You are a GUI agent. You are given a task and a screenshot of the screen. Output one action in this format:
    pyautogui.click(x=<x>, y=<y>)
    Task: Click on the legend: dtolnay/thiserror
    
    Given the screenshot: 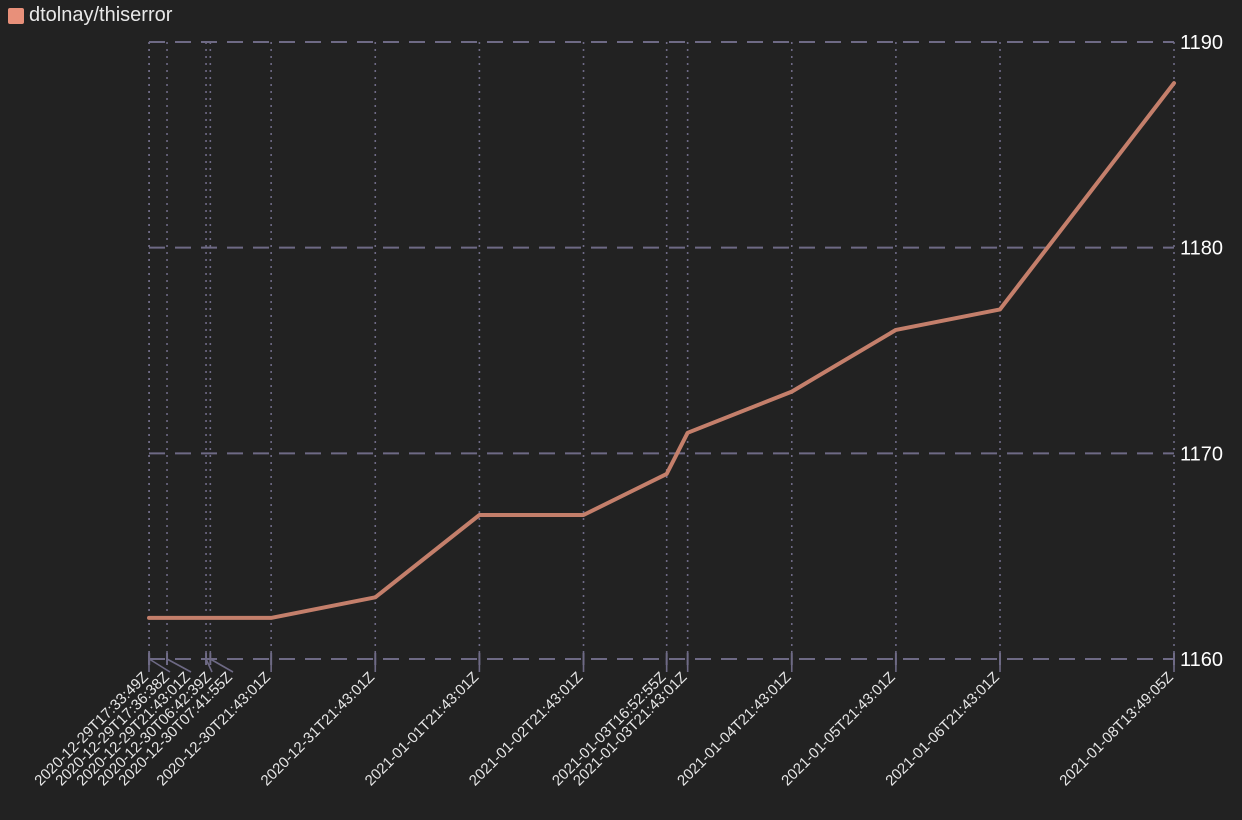 What is the action you would take?
    pyautogui.click(x=90, y=15)
    